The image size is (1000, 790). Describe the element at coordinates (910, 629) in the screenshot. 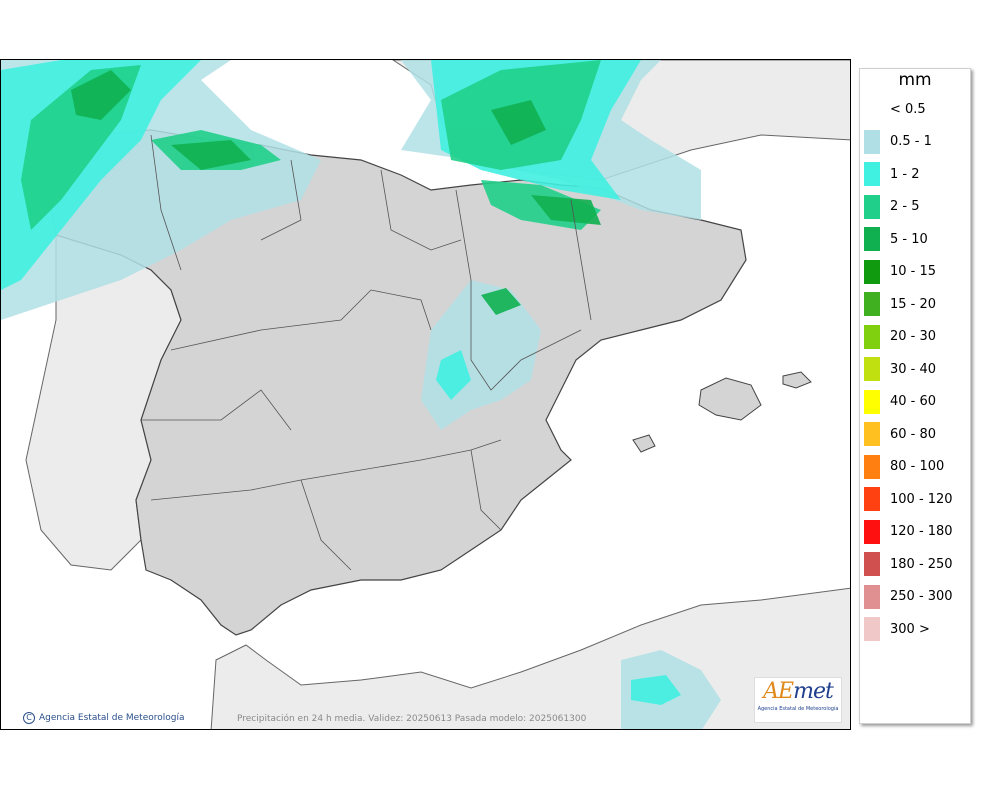

I see `legend-label: 300 >` at that location.